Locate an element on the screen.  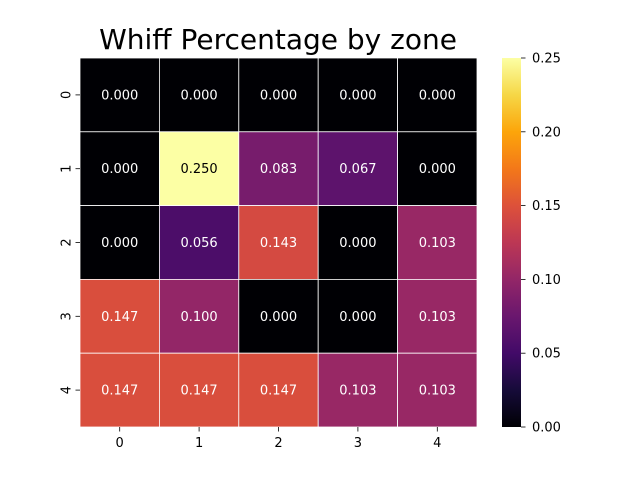
x-tick-label: 0 is located at coordinates (120, 443).